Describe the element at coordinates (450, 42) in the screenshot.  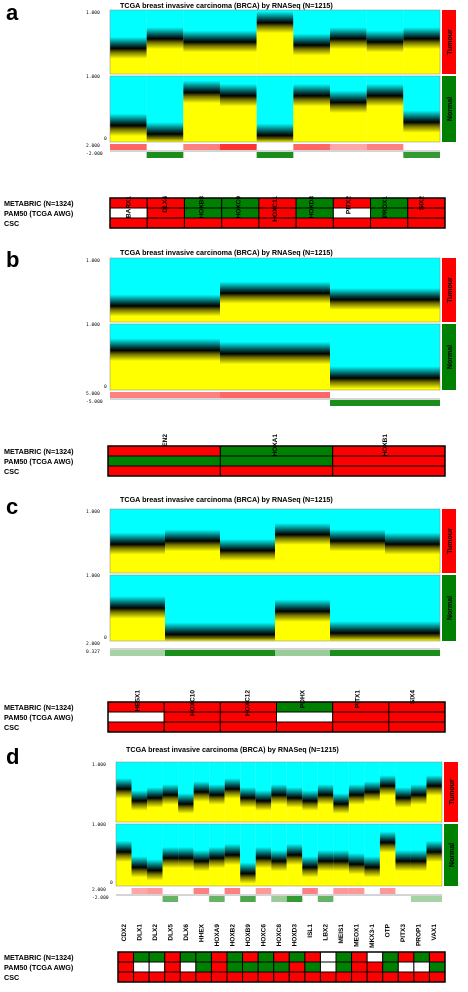
I see `tumour-side-label: Tumour` at that location.